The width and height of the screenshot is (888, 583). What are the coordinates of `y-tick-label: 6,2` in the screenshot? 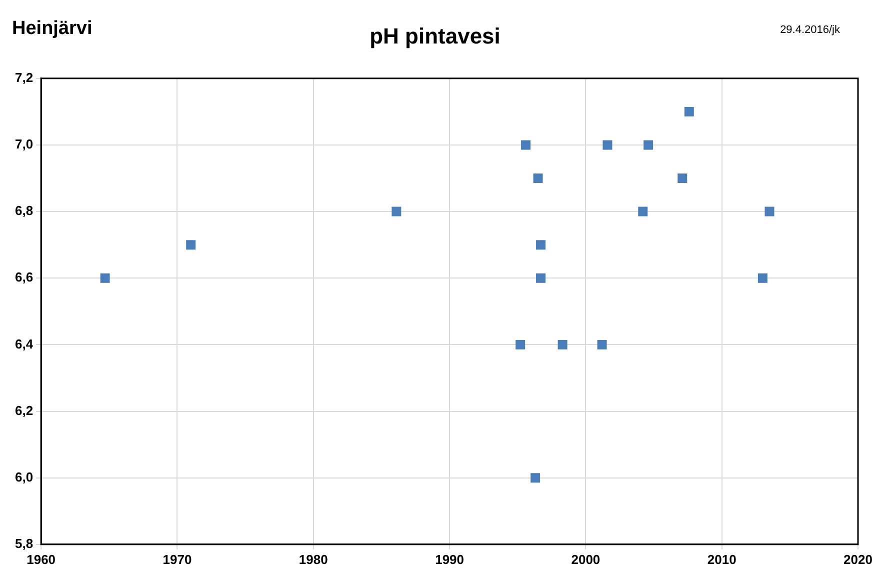 It's located at (24, 410).